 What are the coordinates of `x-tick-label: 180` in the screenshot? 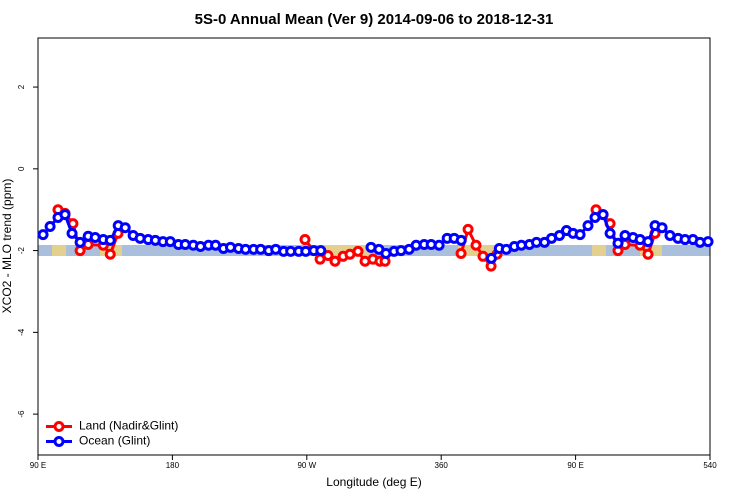 It's located at (173, 465).